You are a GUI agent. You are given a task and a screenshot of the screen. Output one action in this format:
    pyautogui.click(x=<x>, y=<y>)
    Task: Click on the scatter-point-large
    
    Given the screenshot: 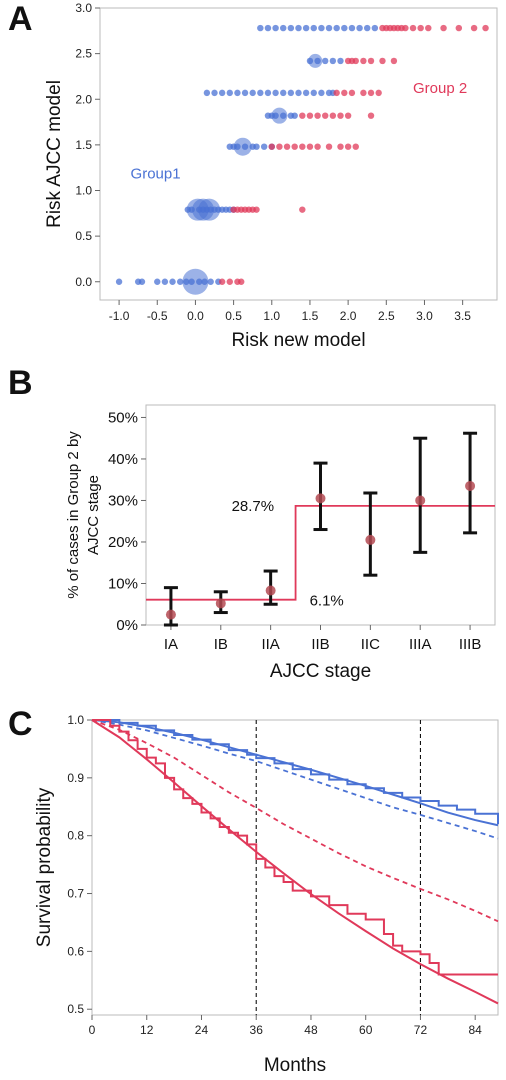 What is the action you would take?
    pyautogui.click(x=195, y=281)
    